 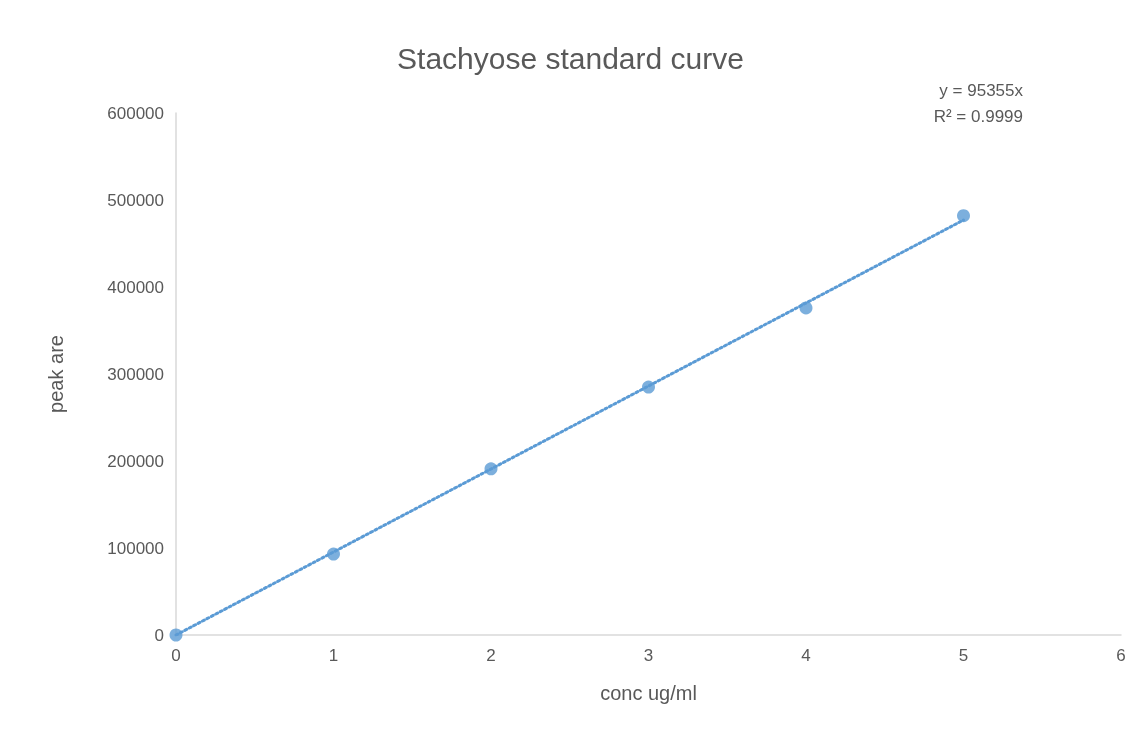 What do you see at coordinates (135, 461) in the screenshot?
I see `y-tick-label: 200000` at bounding box center [135, 461].